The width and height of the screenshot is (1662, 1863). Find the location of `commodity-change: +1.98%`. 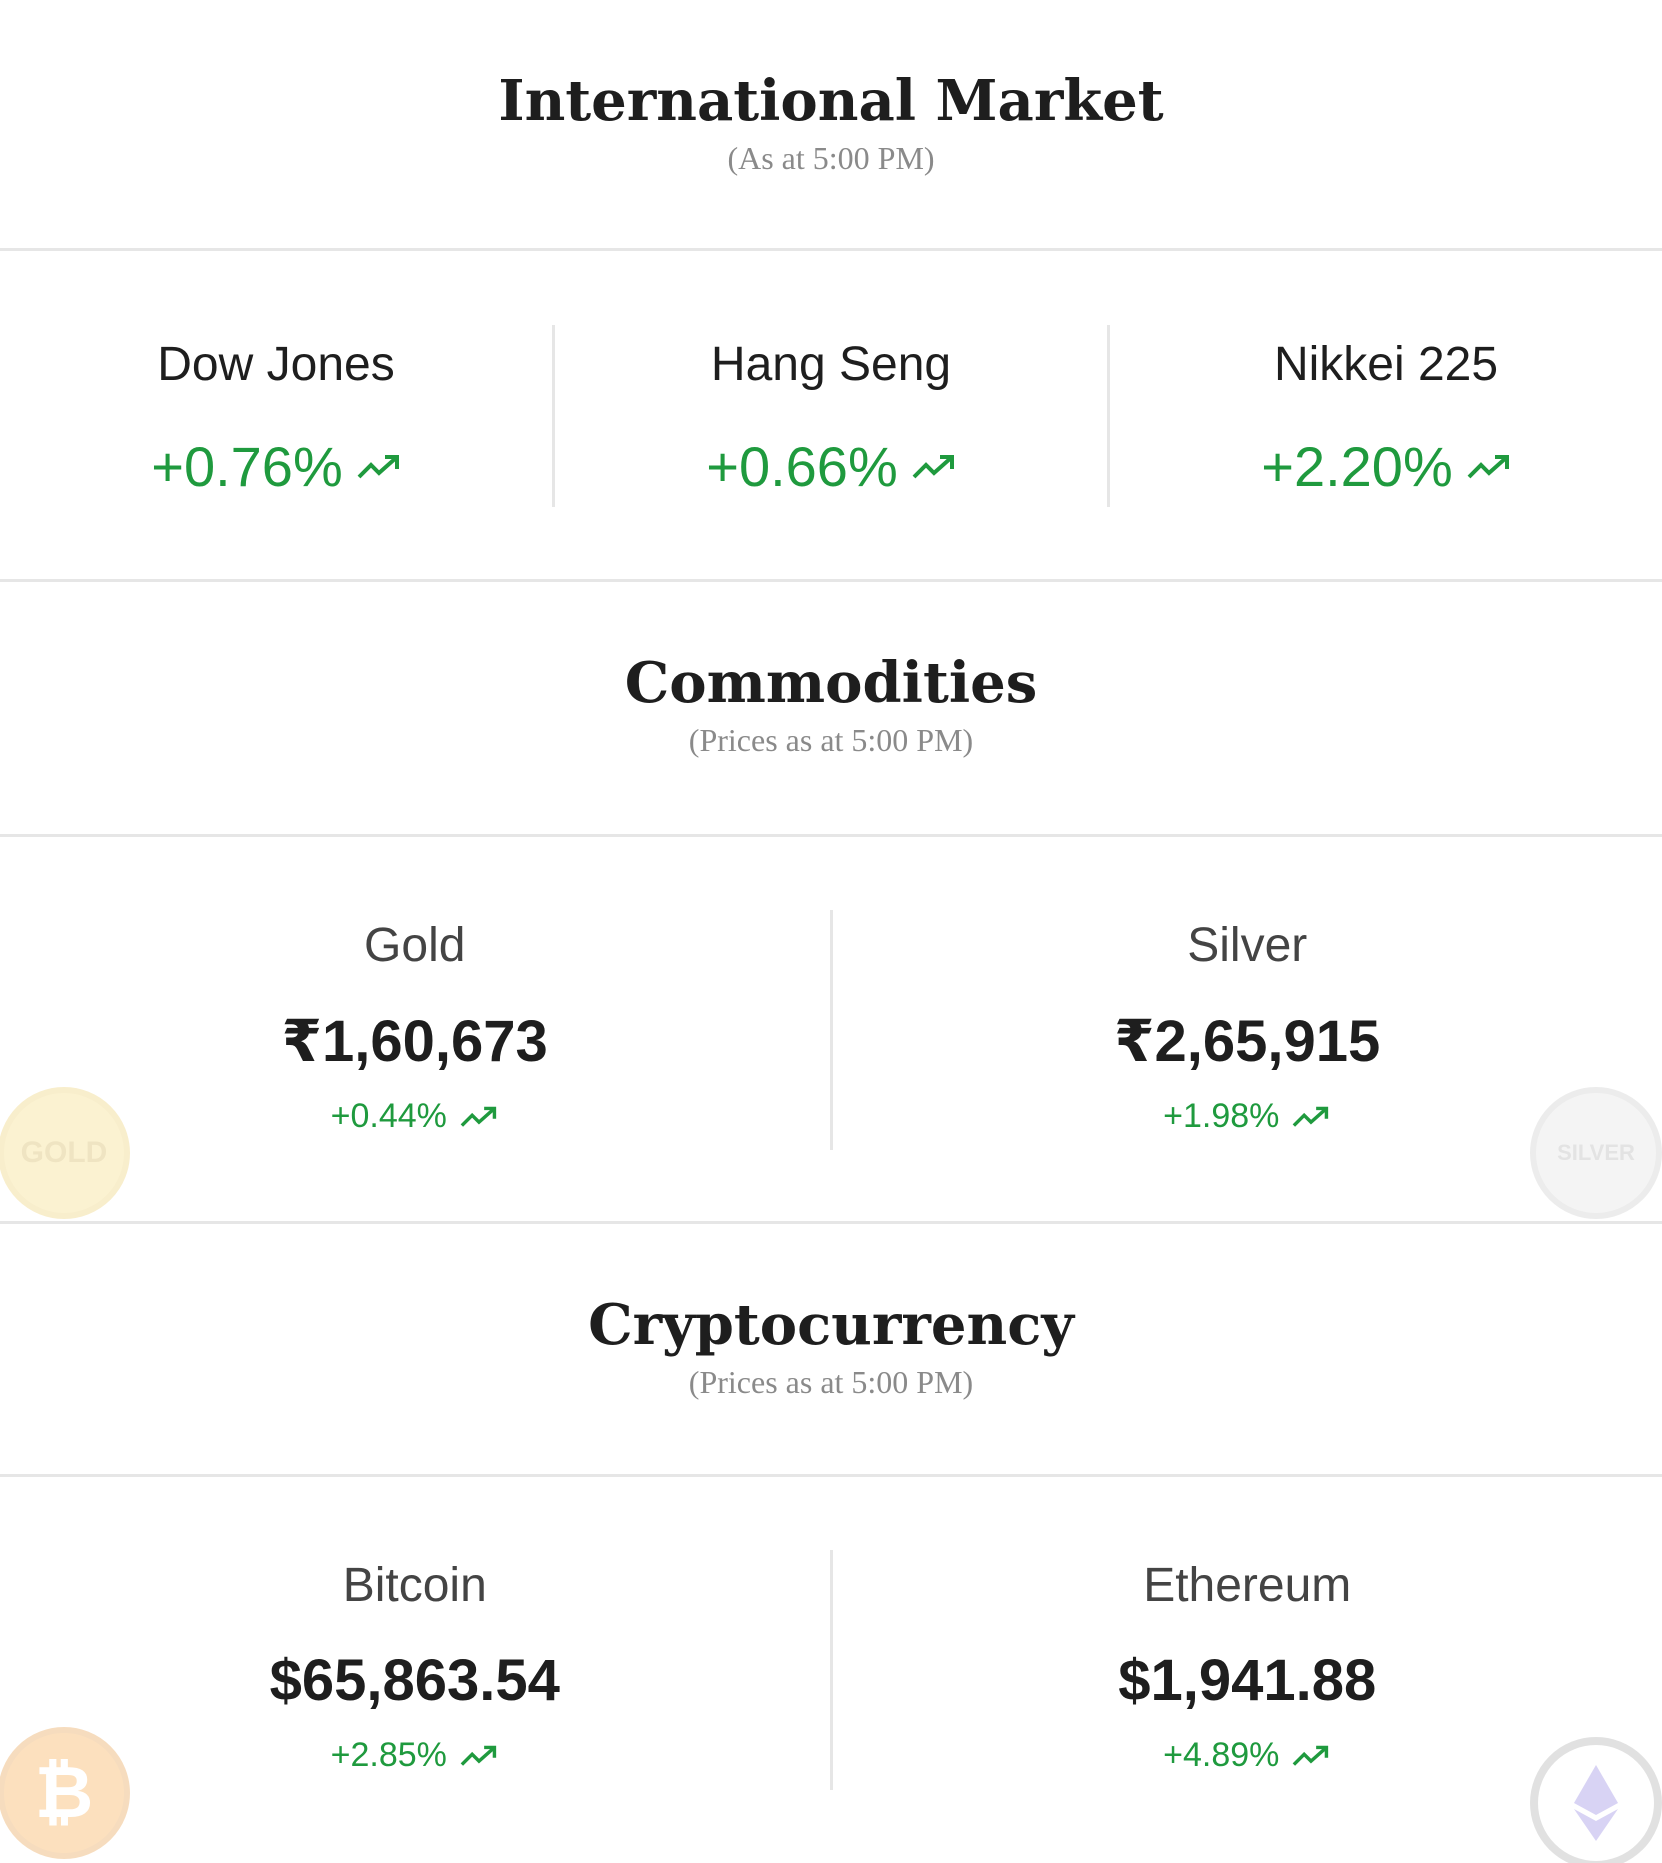

commodity-change: +1.98% is located at coordinates (1247, 1116).